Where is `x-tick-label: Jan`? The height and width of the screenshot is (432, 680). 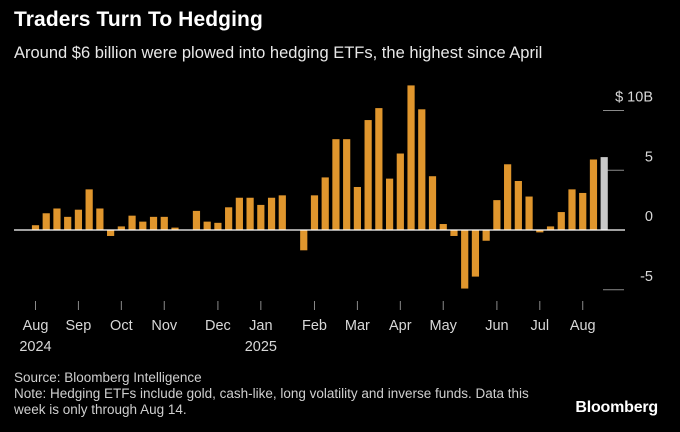
x-tick-label: Jan is located at coordinates (260, 326).